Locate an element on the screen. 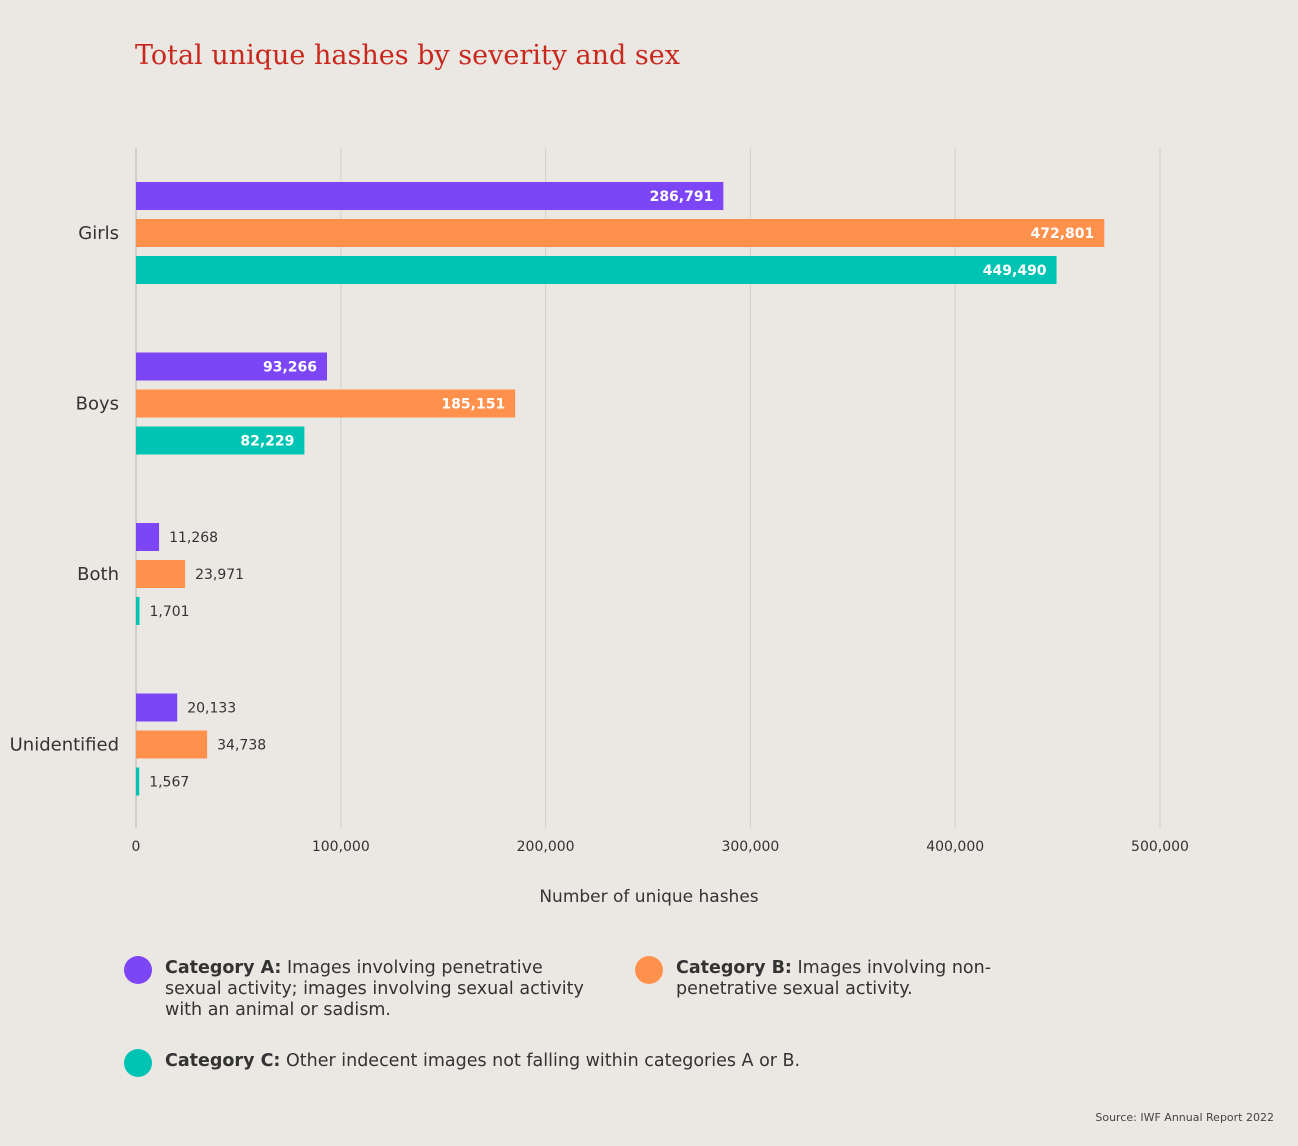  legend-key-c: Category C: is located at coordinates (223, 1061).